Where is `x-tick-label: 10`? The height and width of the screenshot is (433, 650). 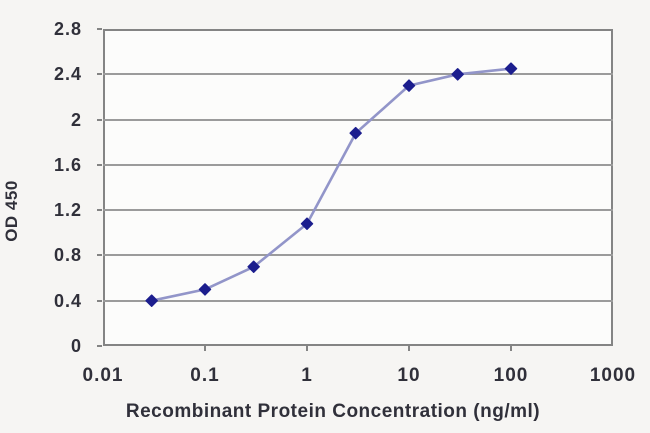
x-tick-label: 10 is located at coordinates (409, 375).